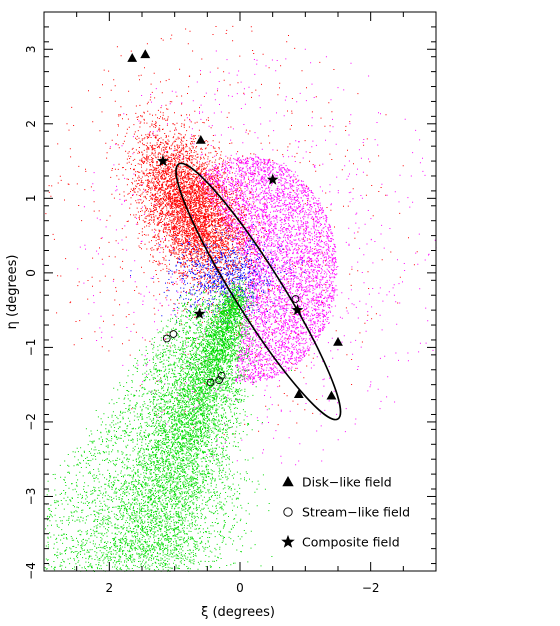 Image resolution: width=560 pixels, height=626 pixels. Describe the element at coordinates (12, 292) in the screenshot. I see `y-axis-label: η (degrees)` at that location.